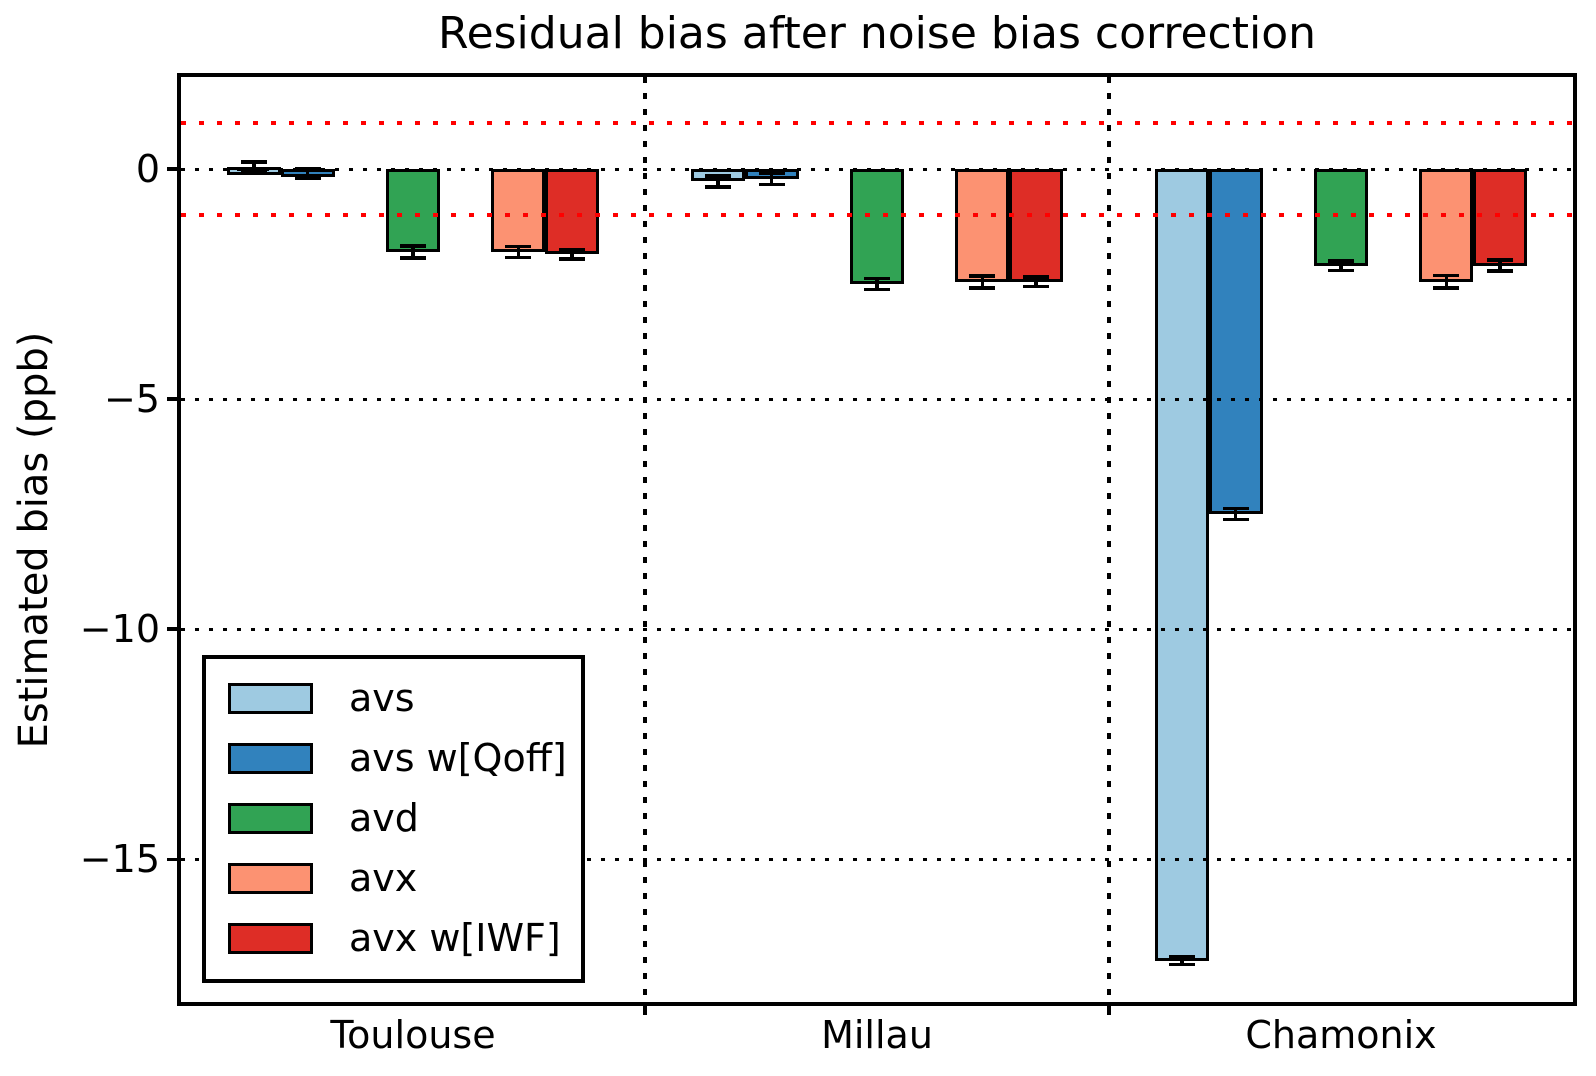  What do you see at coordinates (1235, 342) in the screenshot?
I see `bar-avs-w-qoff-chamonix` at bounding box center [1235, 342].